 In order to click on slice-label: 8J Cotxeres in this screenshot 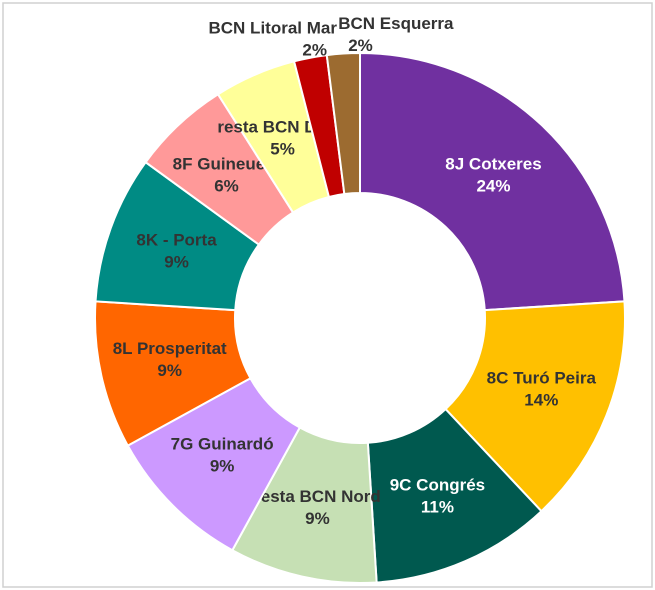, I will do `click(493, 163)`.